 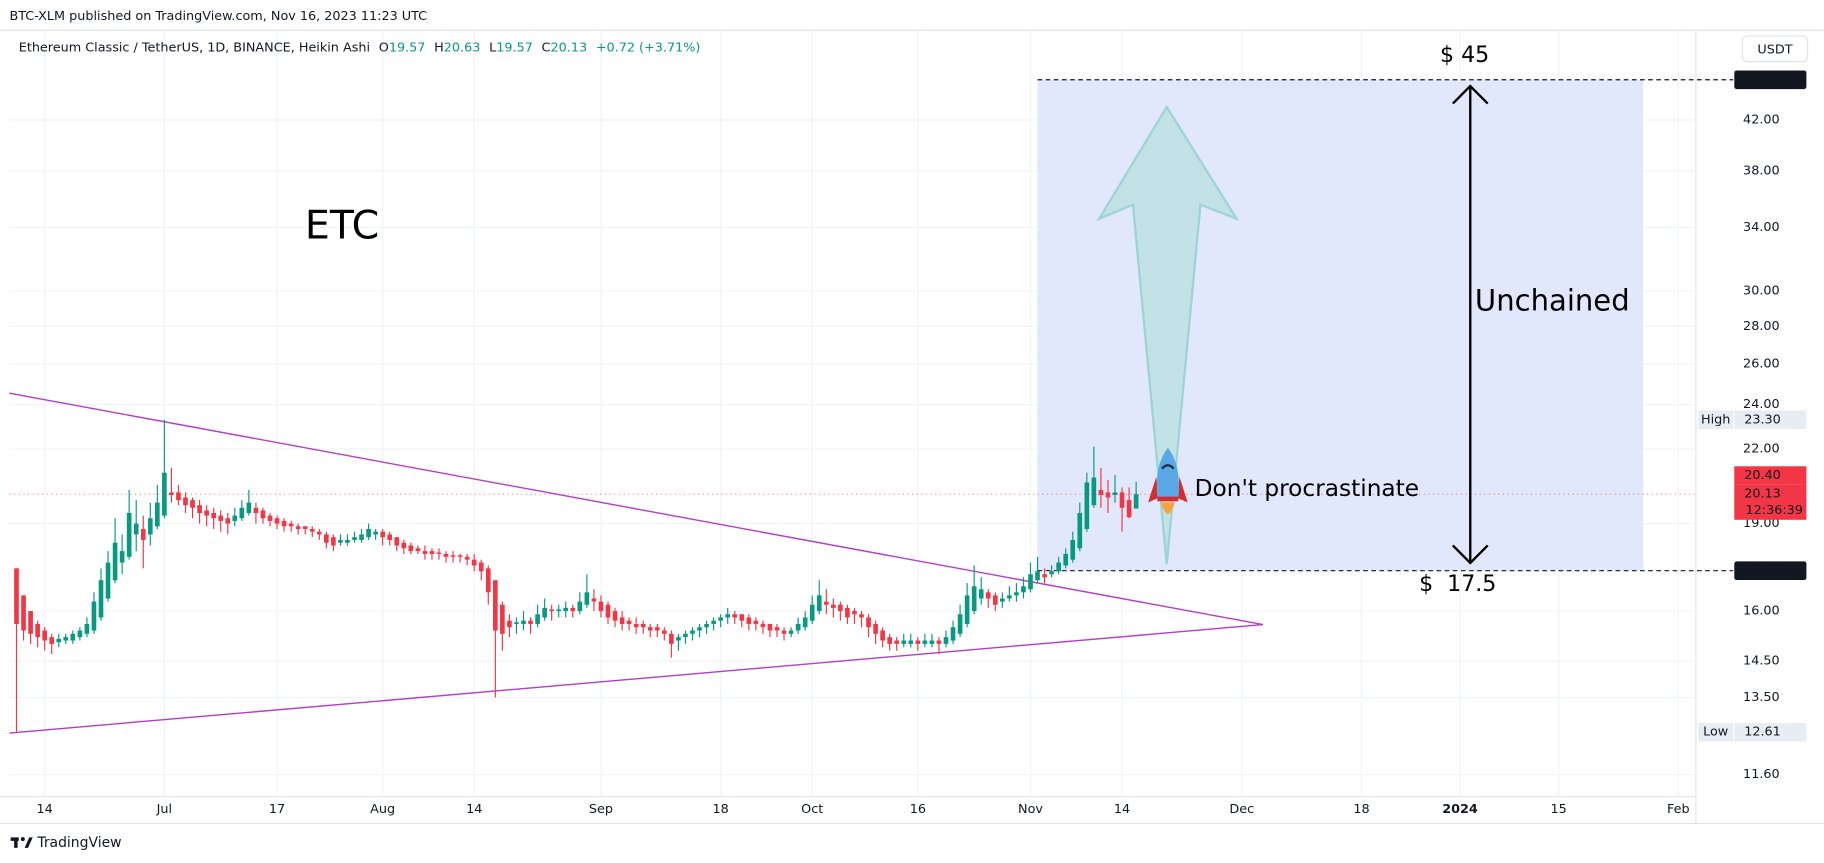 What do you see at coordinates (601, 809) in the screenshot?
I see `x-tick-label: Sep` at bounding box center [601, 809].